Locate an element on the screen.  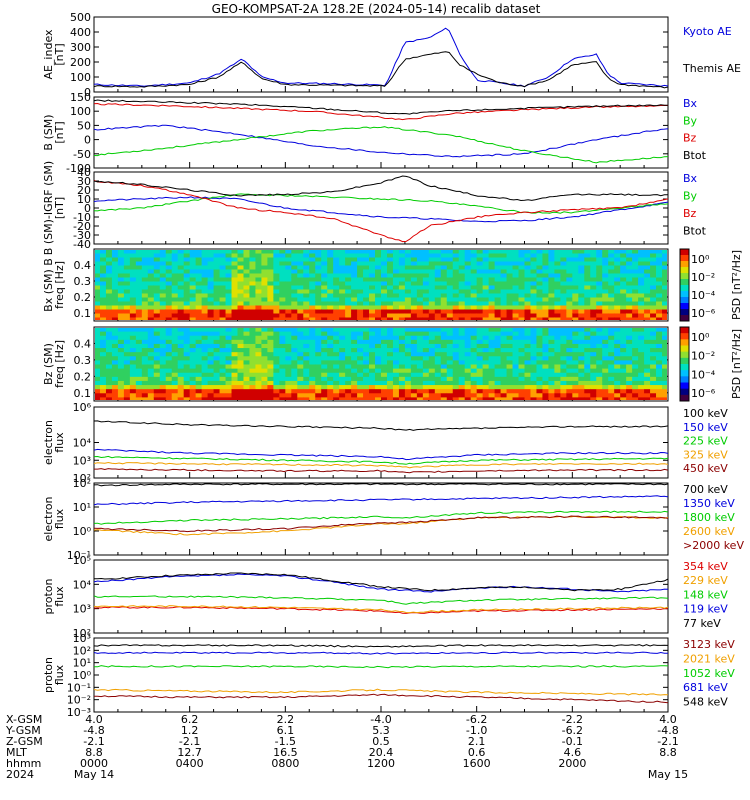
footer-value: 5.3 is located at coordinates (381, 730).